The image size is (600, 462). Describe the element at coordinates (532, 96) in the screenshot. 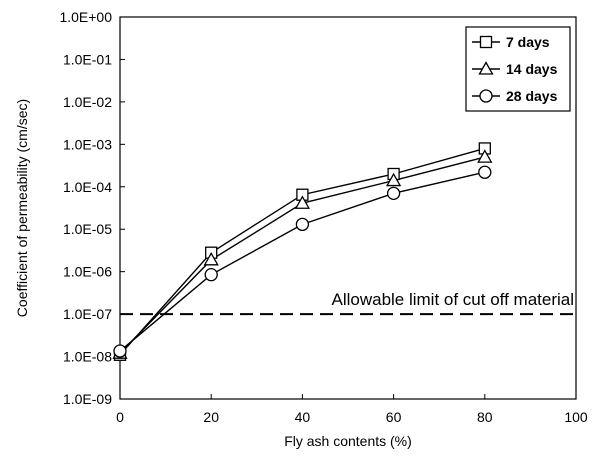

I see `legend-label-28-days: 28 days` at that location.